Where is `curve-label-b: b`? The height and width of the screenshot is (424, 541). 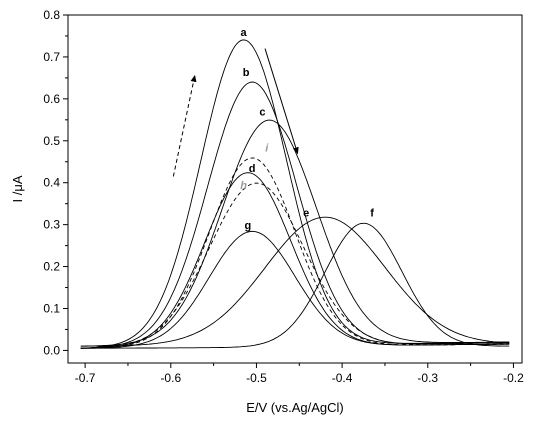 curve-label-b: b is located at coordinates (246, 73).